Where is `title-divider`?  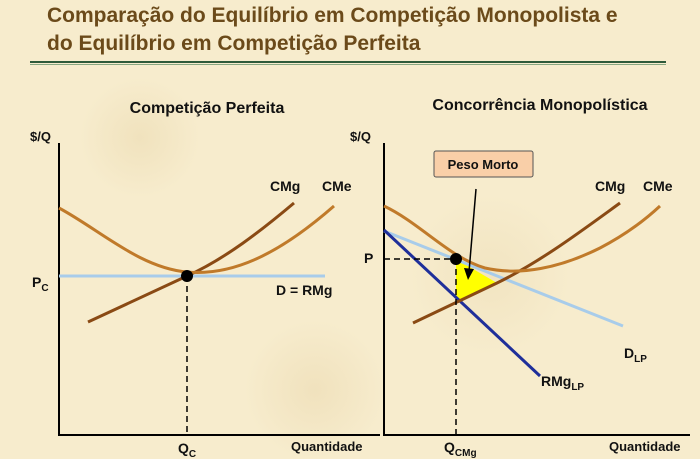
title-divider is located at coordinates (348, 62).